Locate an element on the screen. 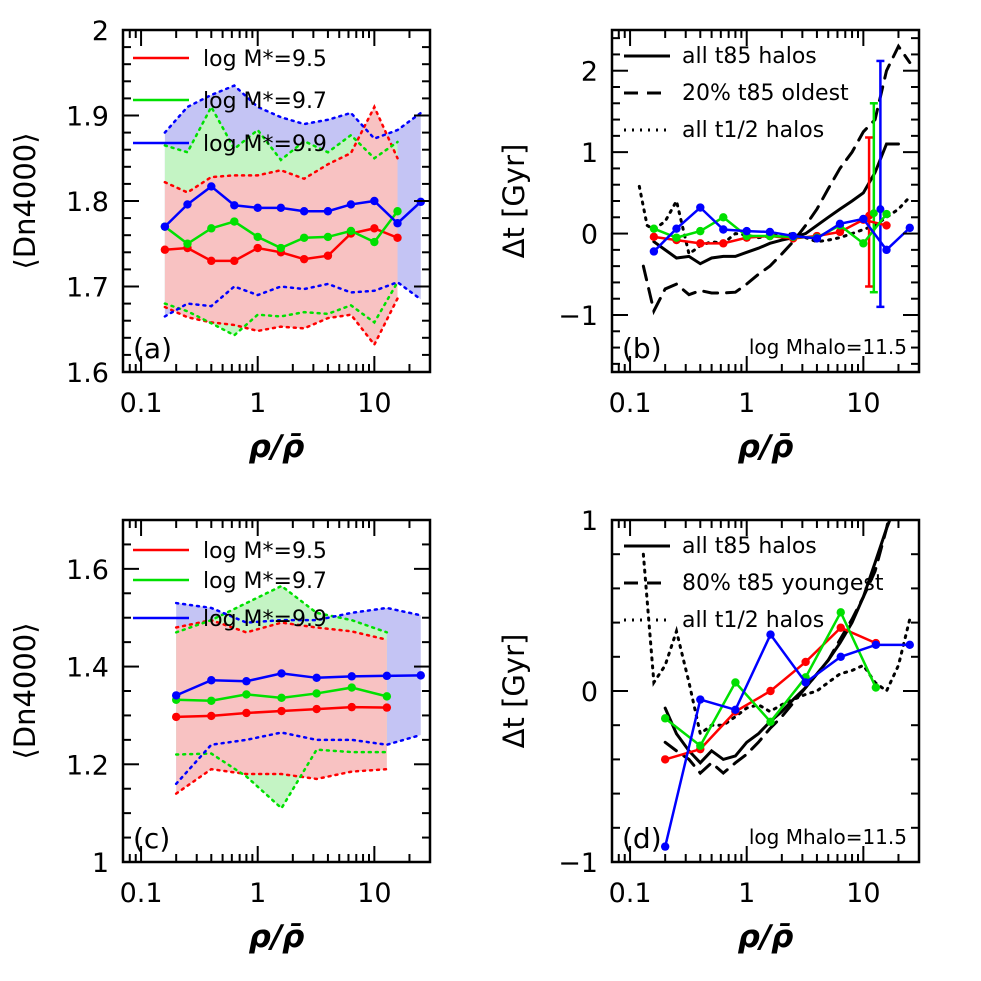  band-edge-hi-green is located at coordinates (281, 609).